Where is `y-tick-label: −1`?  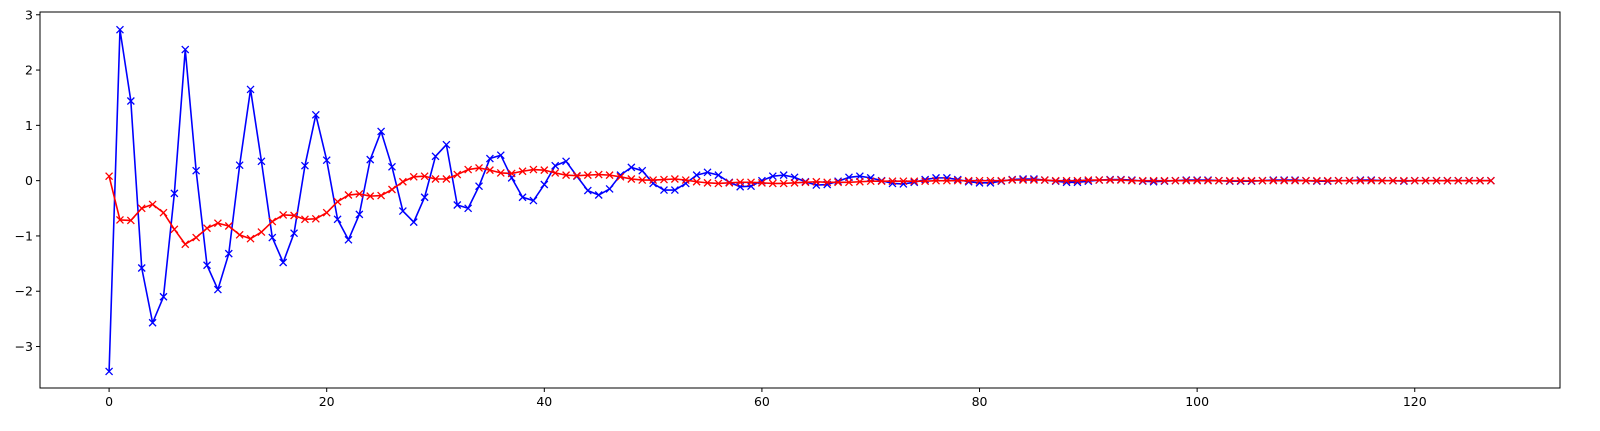
y-tick-label: −1 is located at coordinates (24, 235).